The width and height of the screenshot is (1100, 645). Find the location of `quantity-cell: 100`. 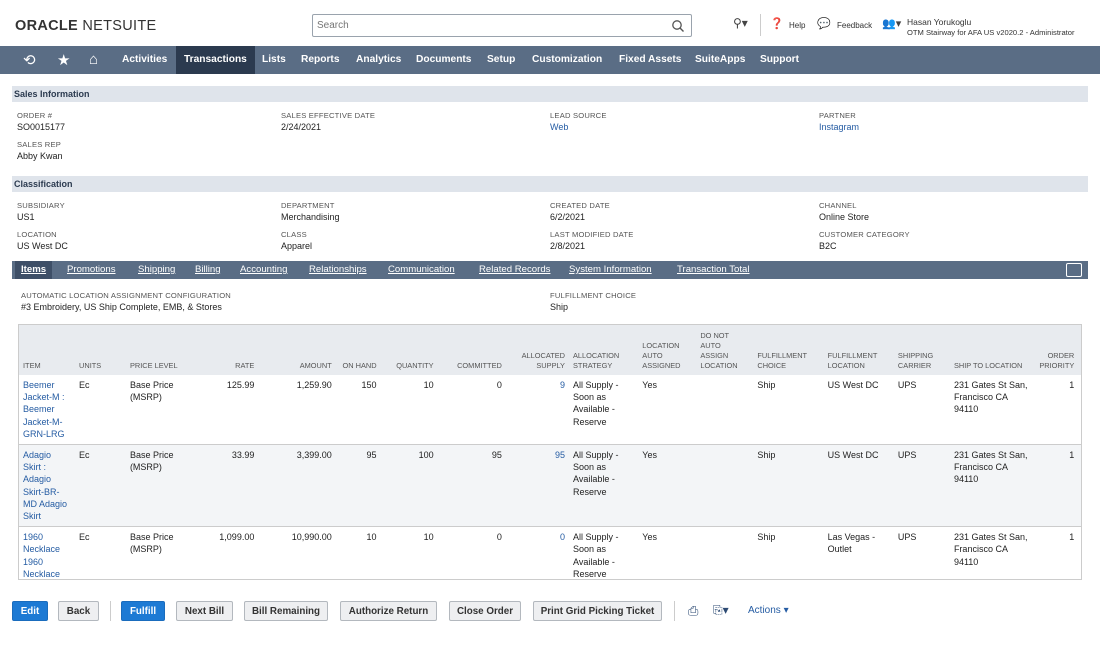

quantity-cell: 100 is located at coordinates (409, 486).